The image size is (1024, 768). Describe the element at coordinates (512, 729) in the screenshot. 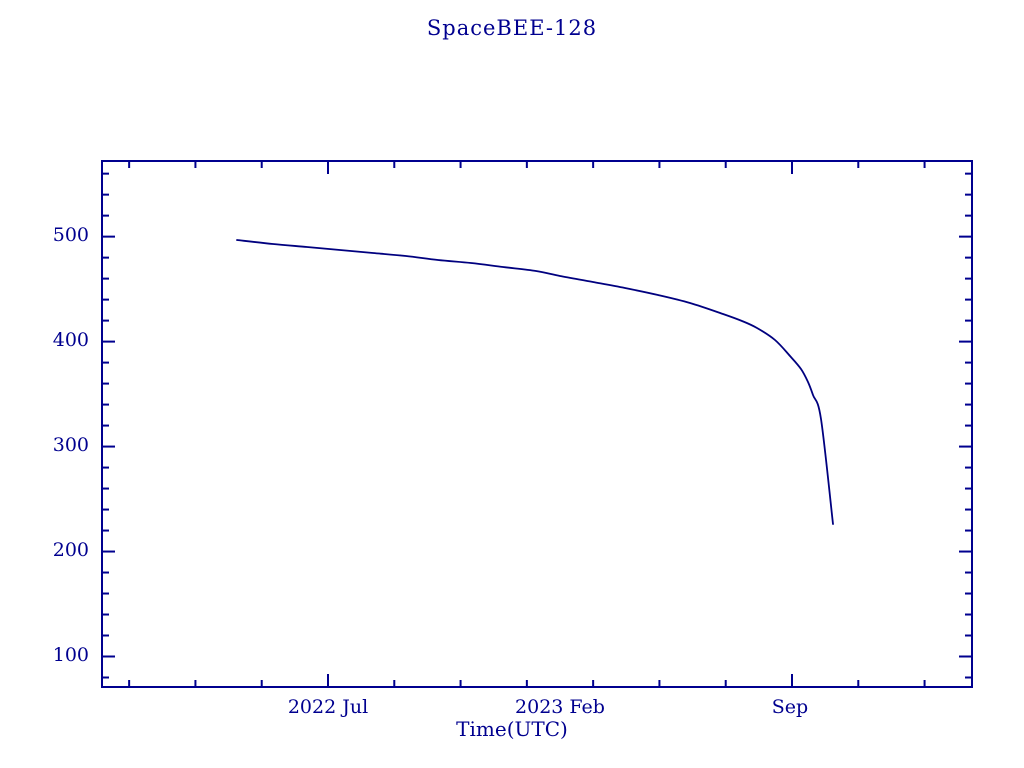

I see `x-axis-title: Time(UTC)` at that location.